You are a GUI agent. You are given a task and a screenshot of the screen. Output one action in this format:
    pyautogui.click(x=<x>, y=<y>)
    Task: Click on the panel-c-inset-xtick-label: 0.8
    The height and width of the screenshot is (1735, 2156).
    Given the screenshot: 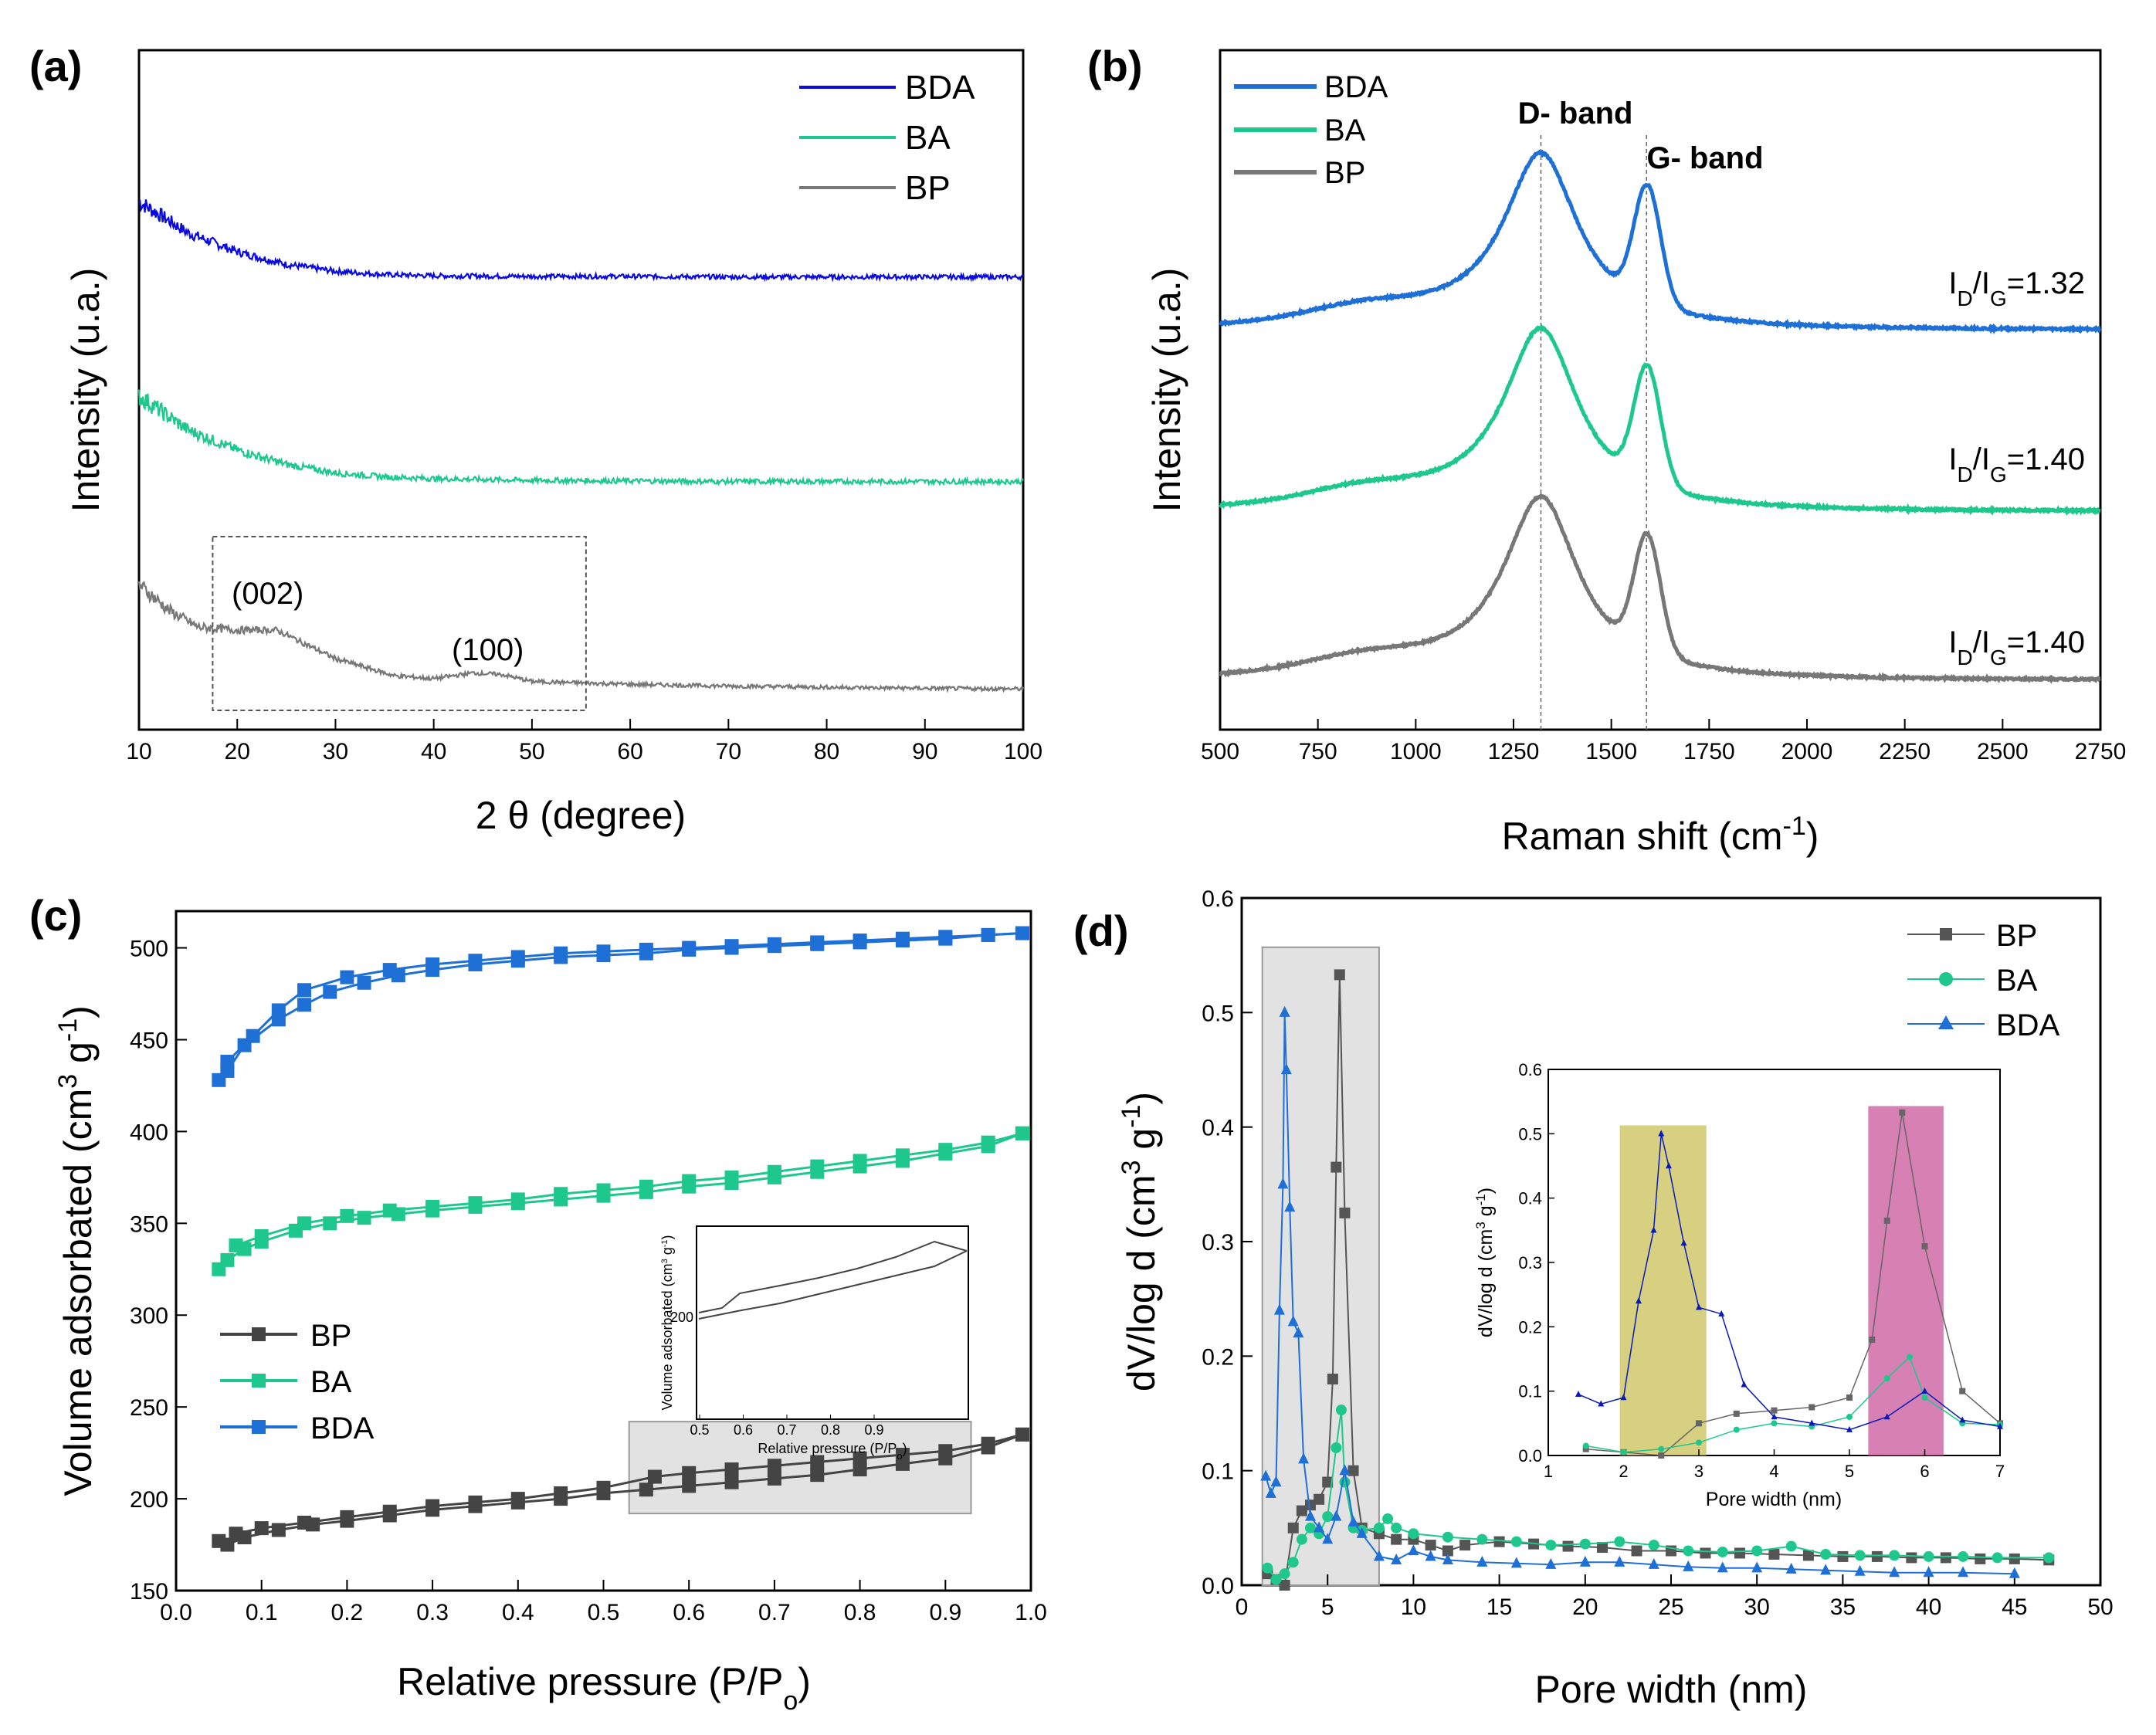 What is the action you would take?
    pyautogui.click(x=830, y=1430)
    